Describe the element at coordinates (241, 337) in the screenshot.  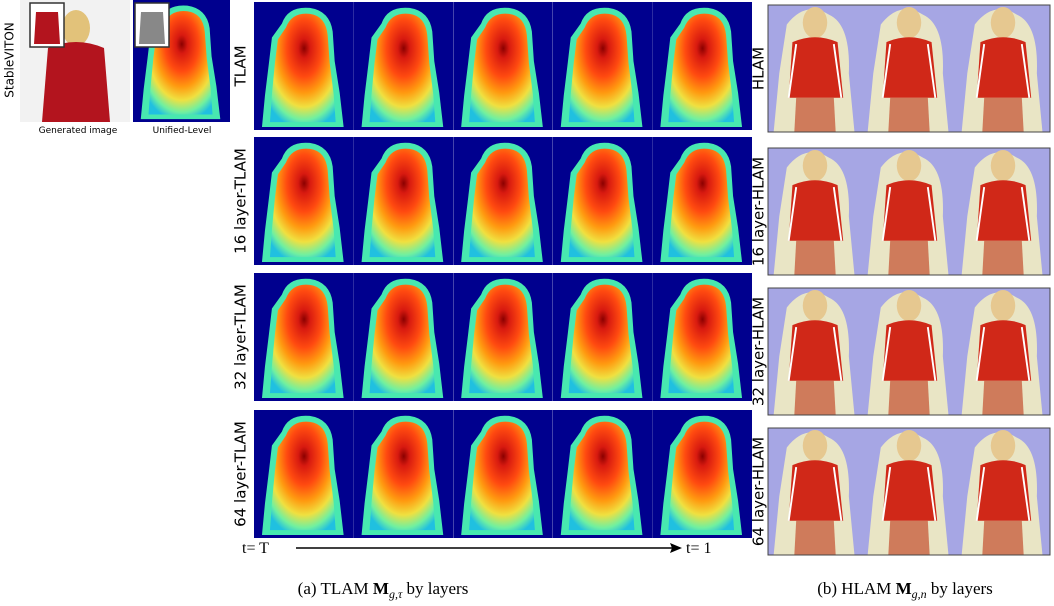
I see `row-label: 32 layer-TLAM` at that location.